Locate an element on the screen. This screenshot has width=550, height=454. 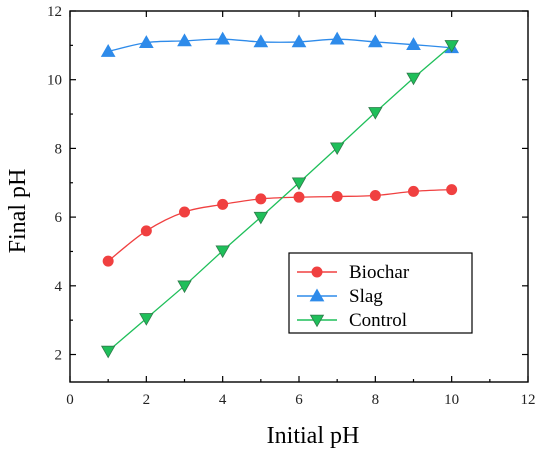
series-slag is located at coordinates (280, 44).